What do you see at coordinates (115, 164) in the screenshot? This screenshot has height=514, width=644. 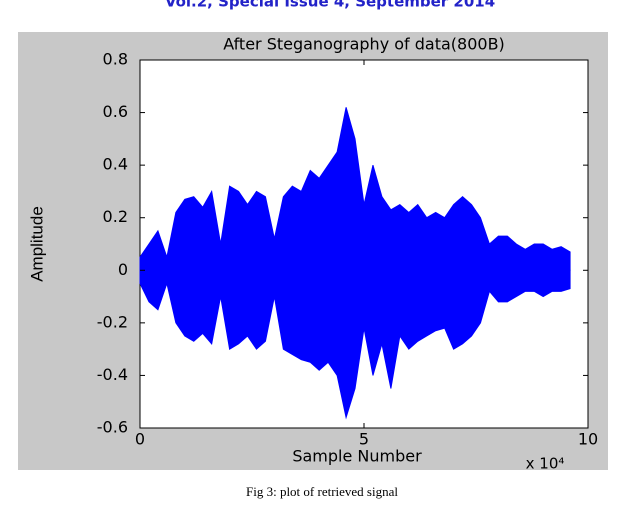 I see `y-tick-label: 0.4` at bounding box center [115, 164].